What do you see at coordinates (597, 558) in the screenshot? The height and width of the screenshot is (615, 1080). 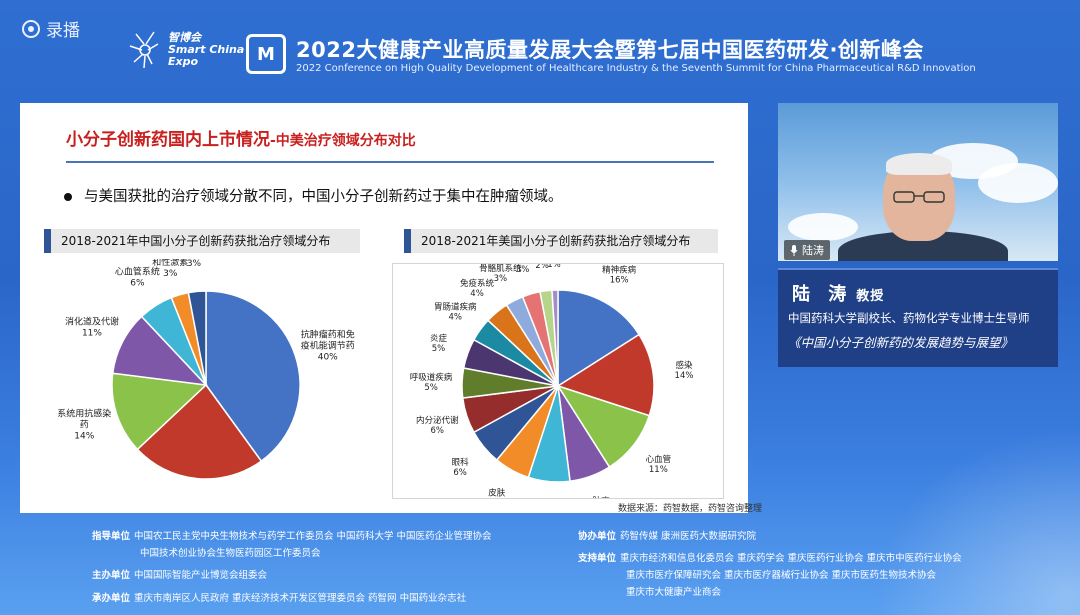 I see `support-label: 支持单位` at bounding box center [597, 558].